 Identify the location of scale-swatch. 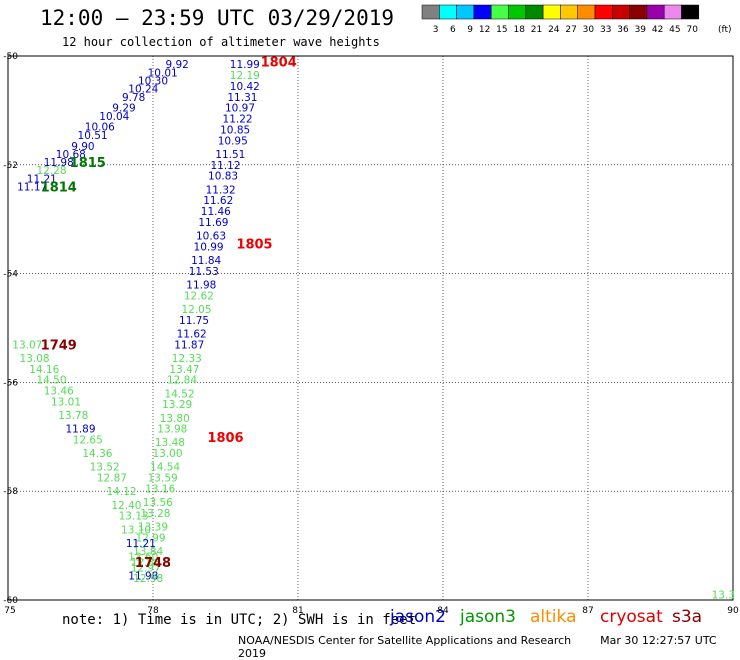
(690, 12).